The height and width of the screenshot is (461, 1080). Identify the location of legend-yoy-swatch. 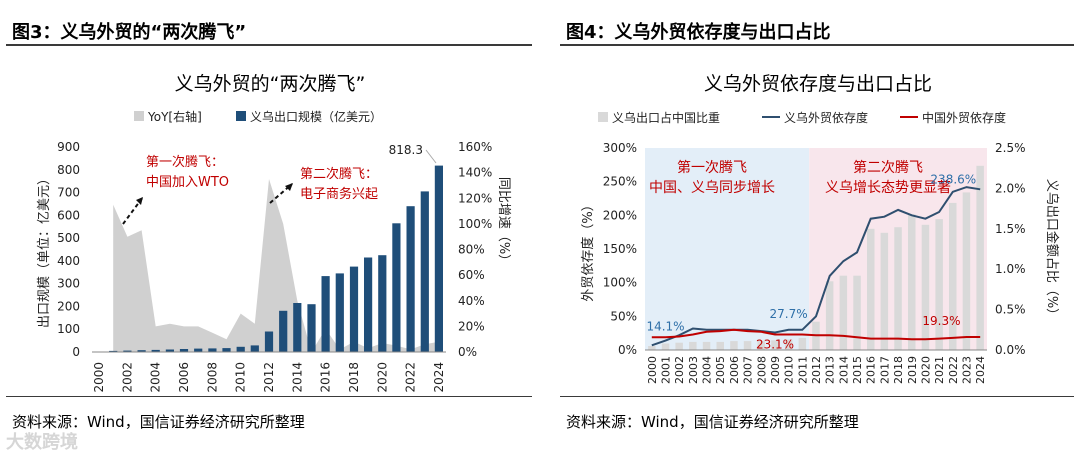
(139, 116).